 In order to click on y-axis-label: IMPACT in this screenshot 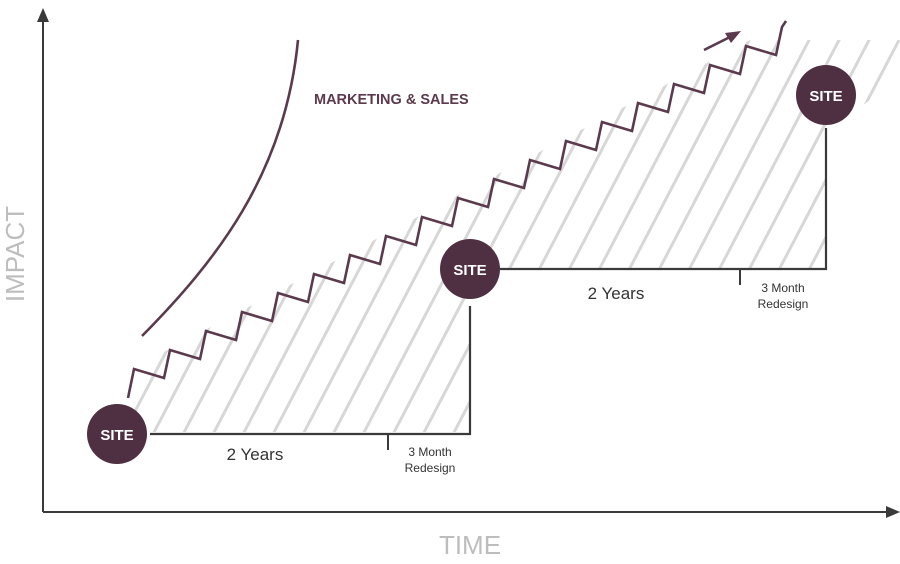, I will do `click(15, 254)`.